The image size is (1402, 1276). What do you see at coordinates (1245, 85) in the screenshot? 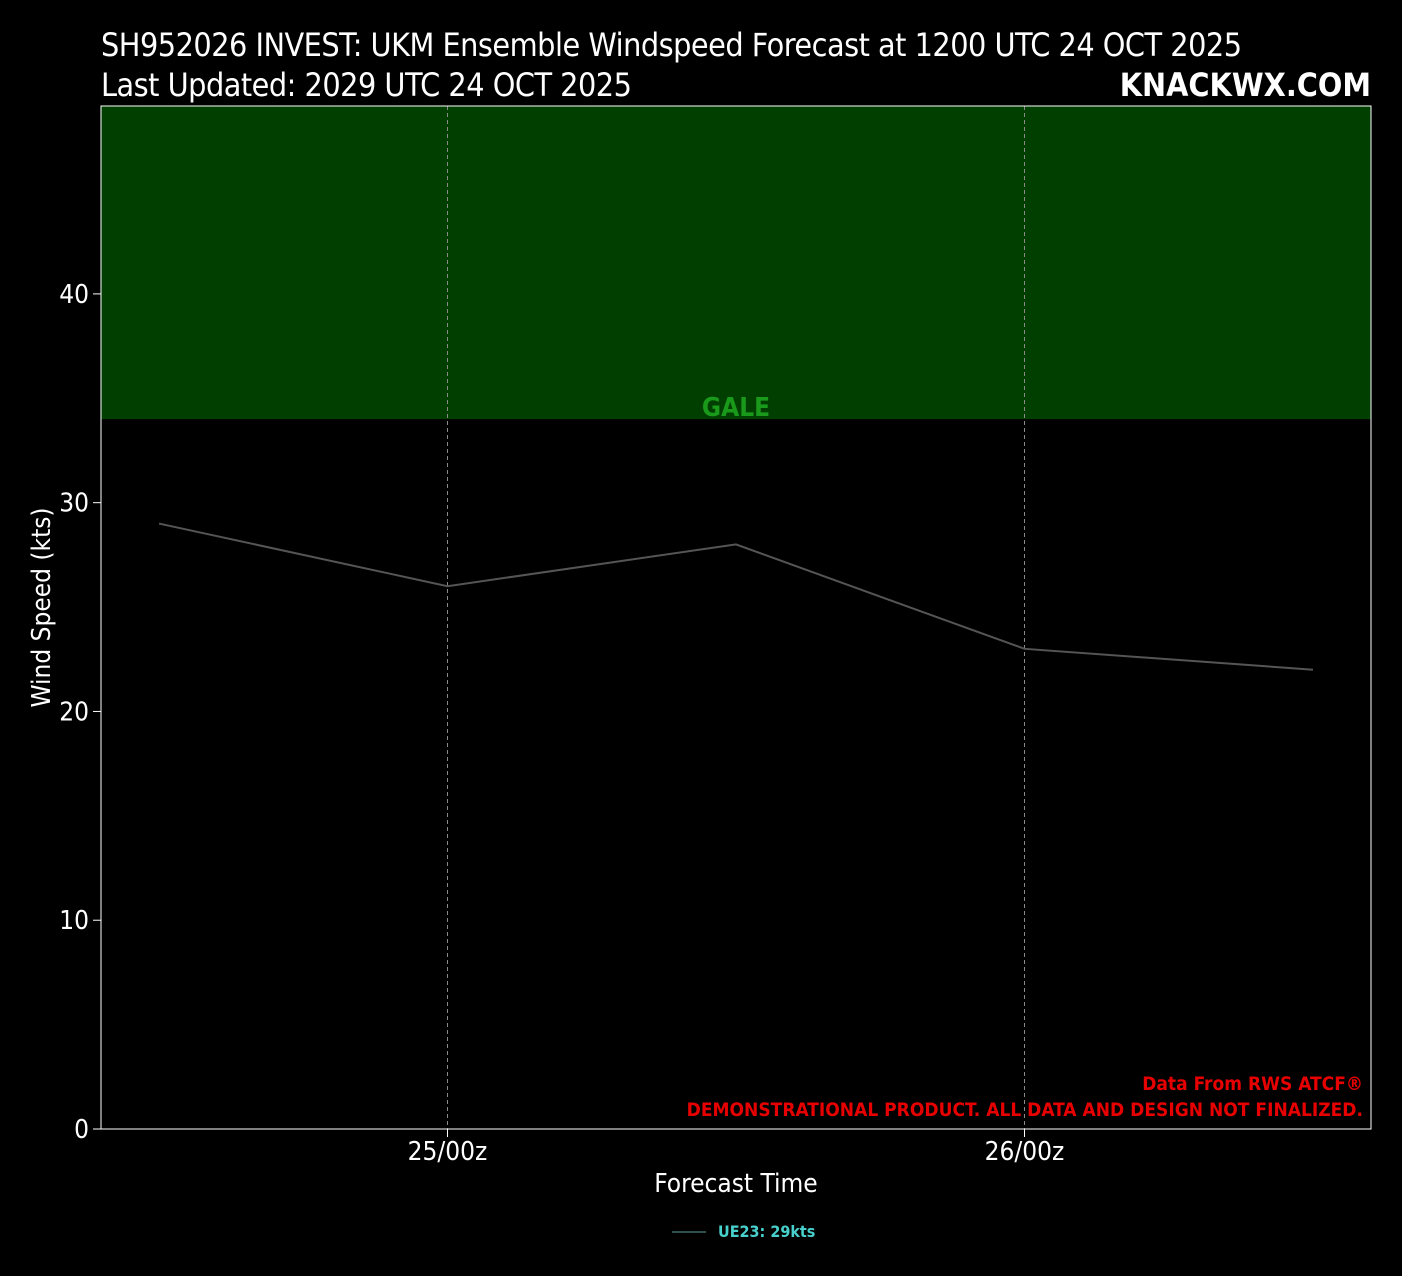
I see `brand-logo-text: KNACKWX.COM` at bounding box center [1245, 85].